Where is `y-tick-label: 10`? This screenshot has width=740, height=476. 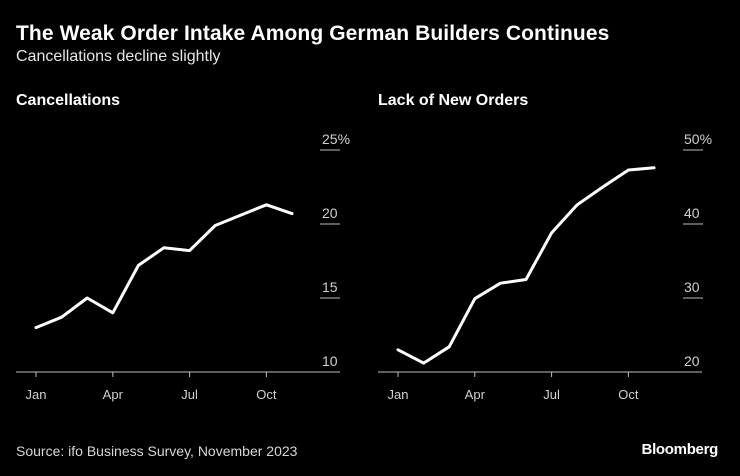
y-tick-label: 10 is located at coordinates (330, 361).